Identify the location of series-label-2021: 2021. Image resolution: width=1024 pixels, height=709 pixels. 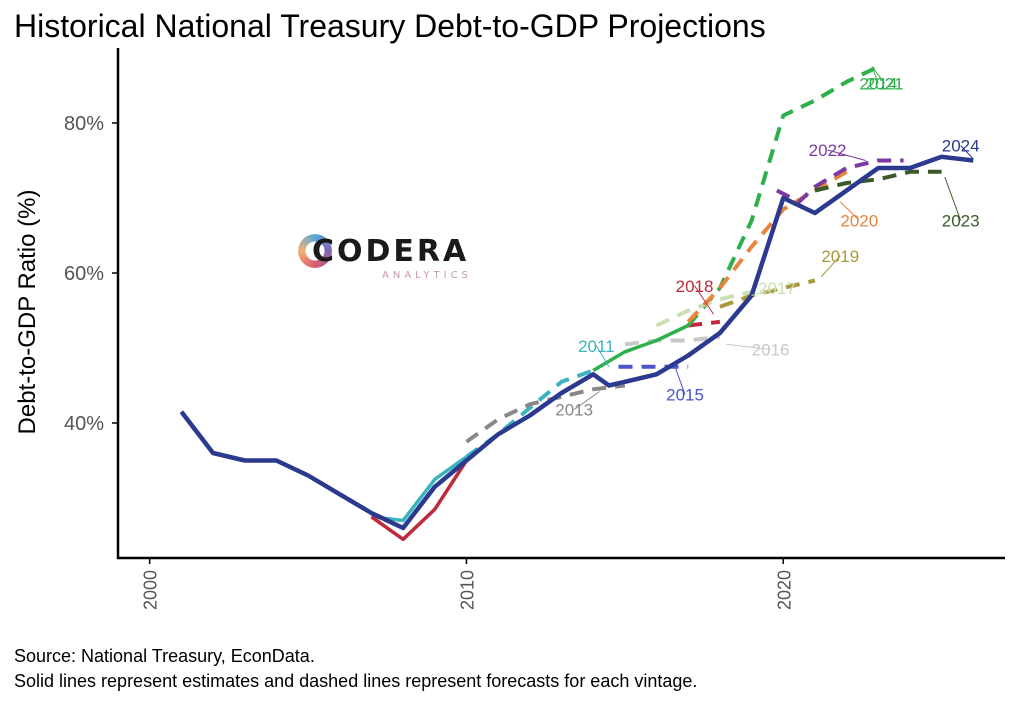
(885, 83).